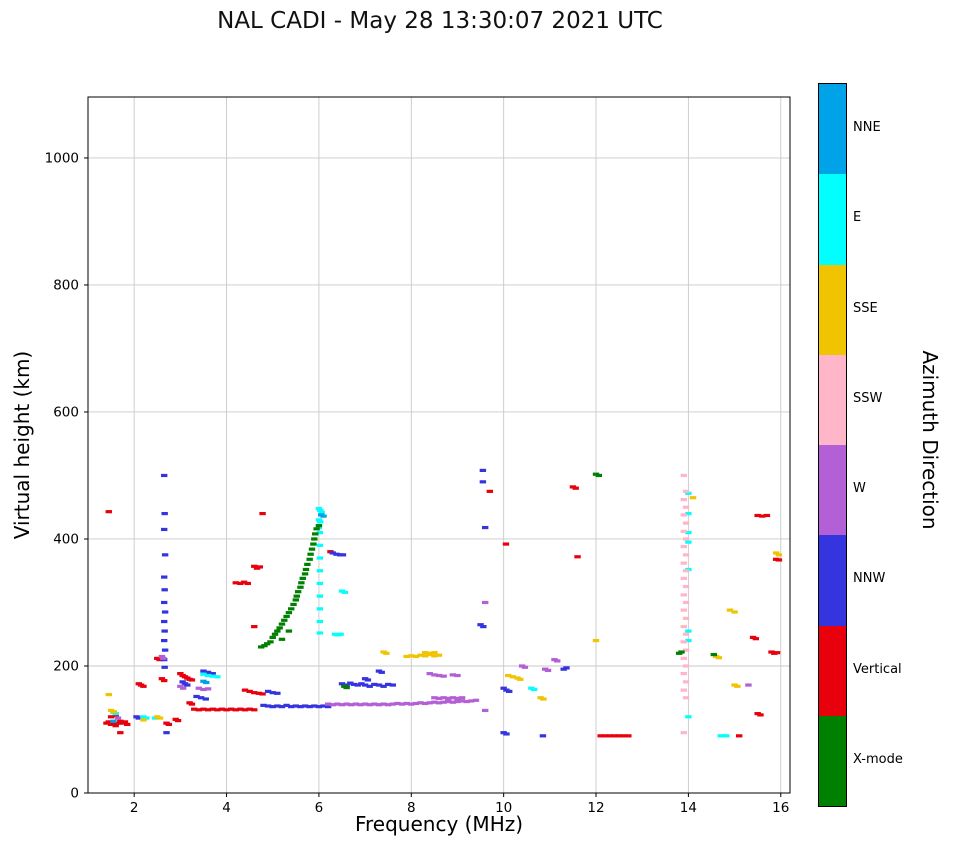 This screenshot has height=857, width=958. What do you see at coordinates (832, 760) in the screenshot?
I see `colorbar-segment-x` at bounding box center [832, 760].